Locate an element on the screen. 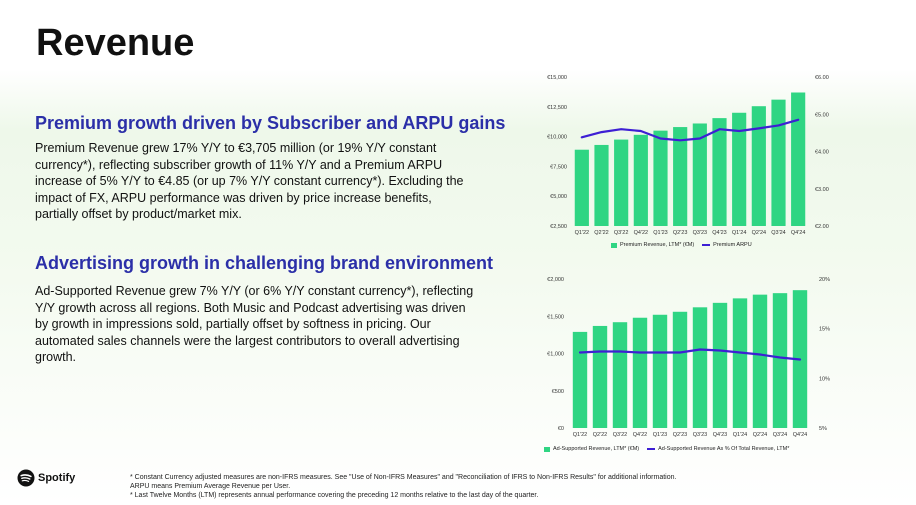 The width and height of the screenshot is (916, 505). ad-share-legend-swatch is located at coordinates (651, 449).